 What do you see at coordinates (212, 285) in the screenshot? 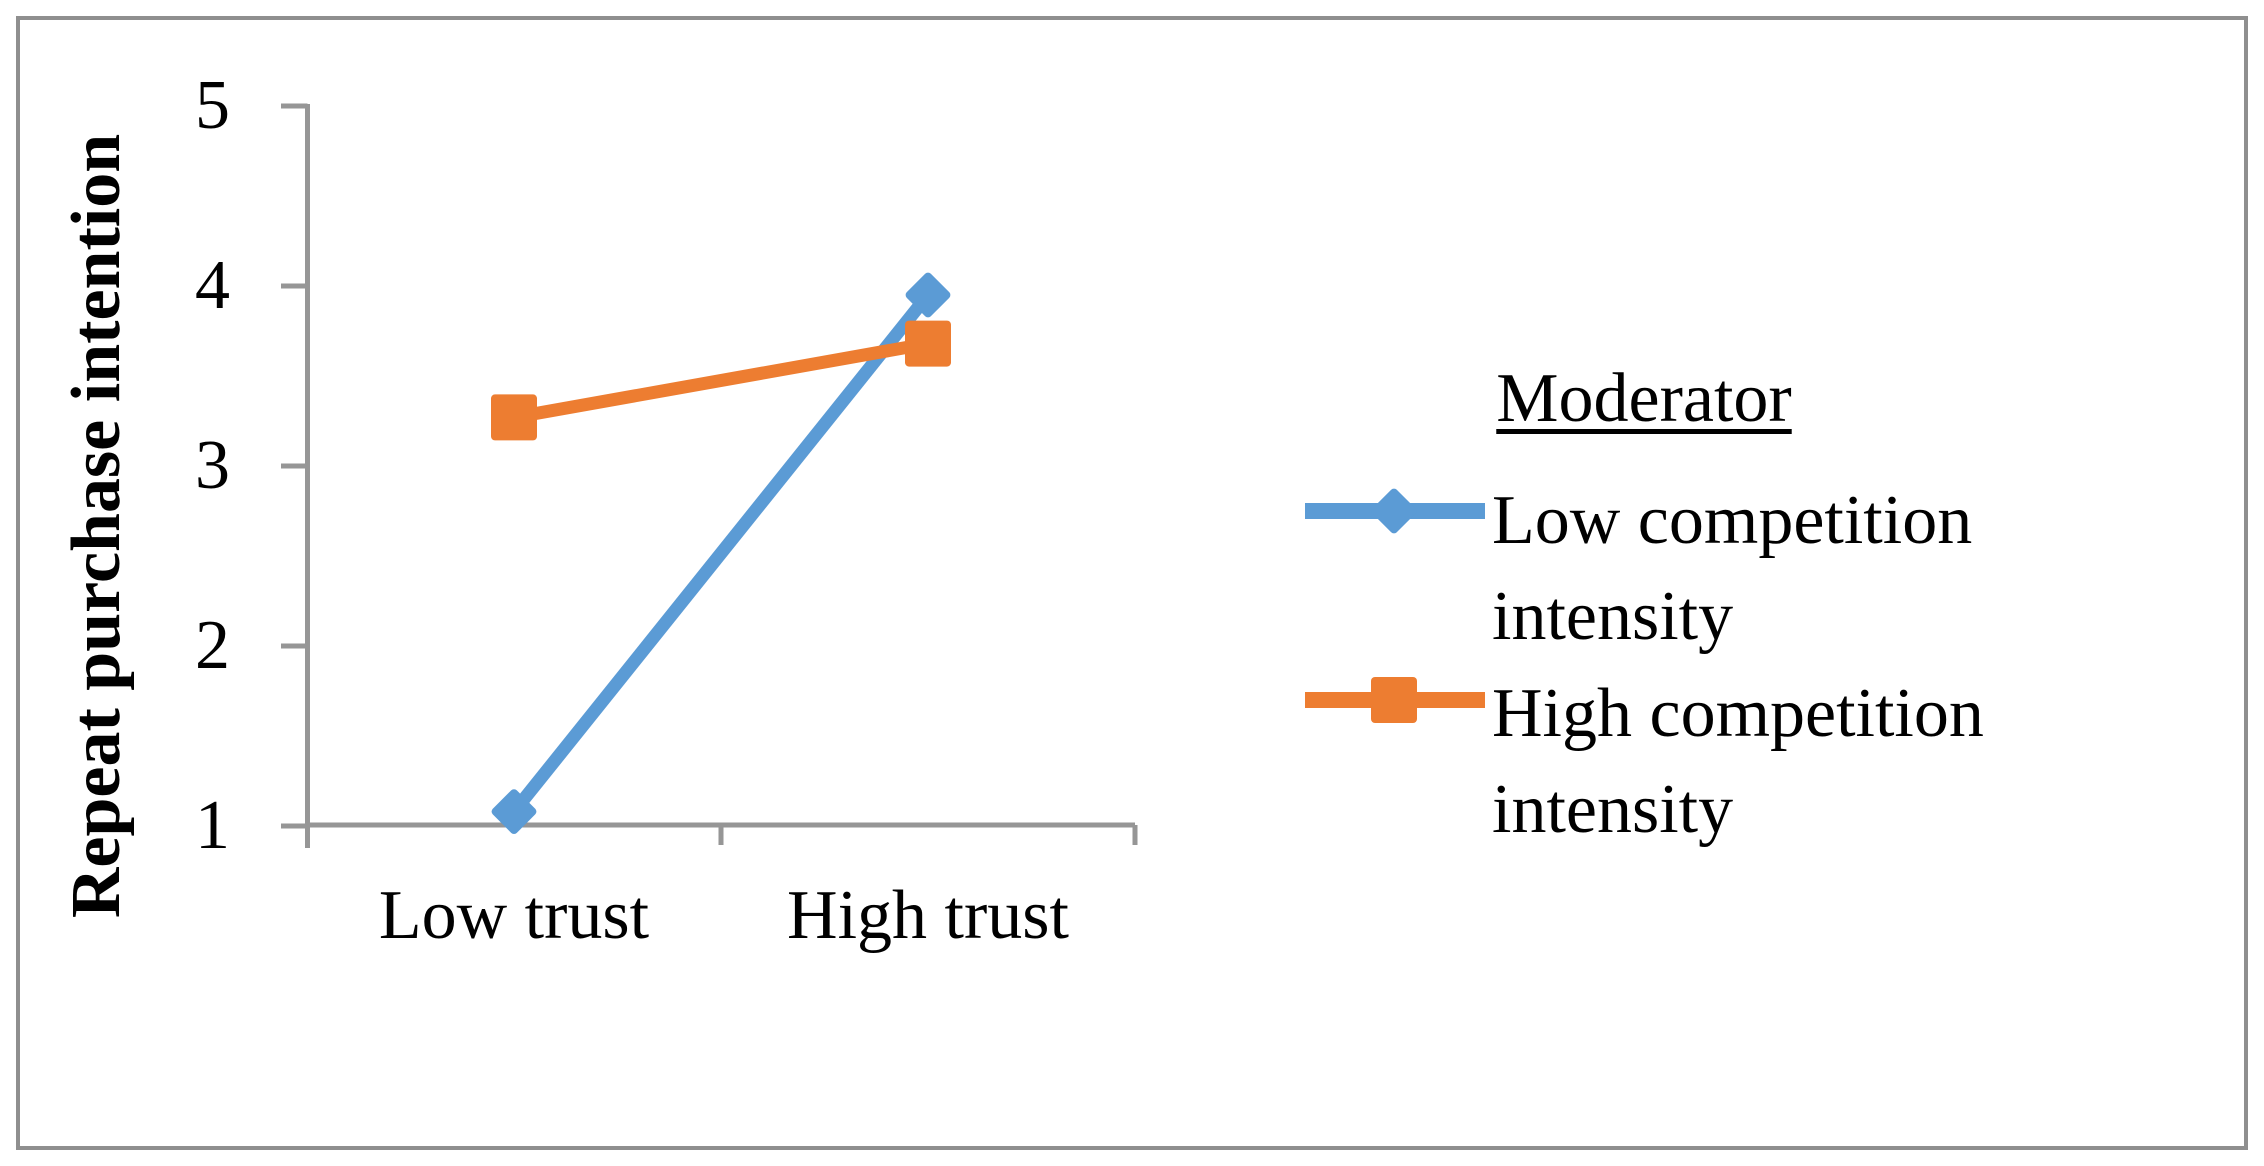
I see `y-tick-label-4: 4` at bounding box center [212, 285].